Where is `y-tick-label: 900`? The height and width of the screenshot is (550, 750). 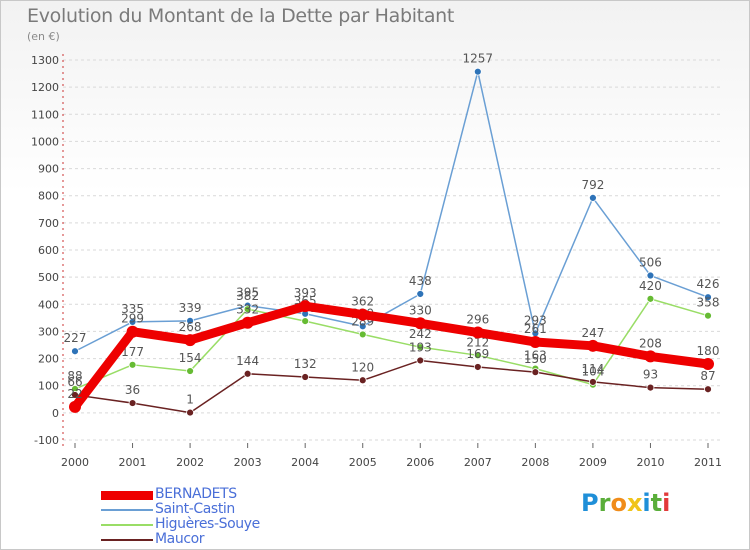
y-tick-label: 900 is located at coordinates (48, 169).